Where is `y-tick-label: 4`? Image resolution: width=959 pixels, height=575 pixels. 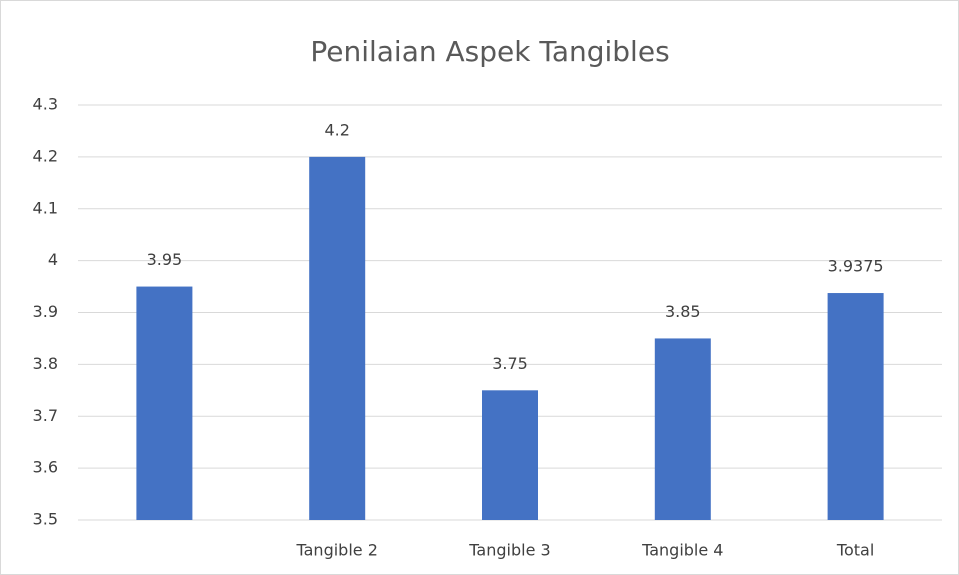
y-tick-label: 4 is located at coordinates (53, 259).